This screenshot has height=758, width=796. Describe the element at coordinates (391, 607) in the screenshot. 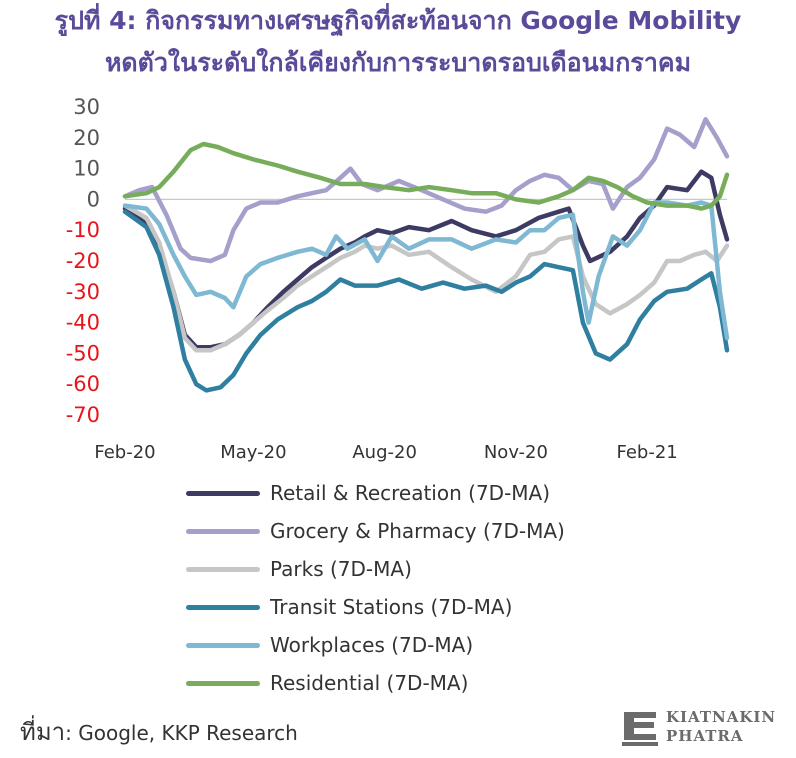

I see `legend-label: Transit Stations (7D-MA)` at that location.